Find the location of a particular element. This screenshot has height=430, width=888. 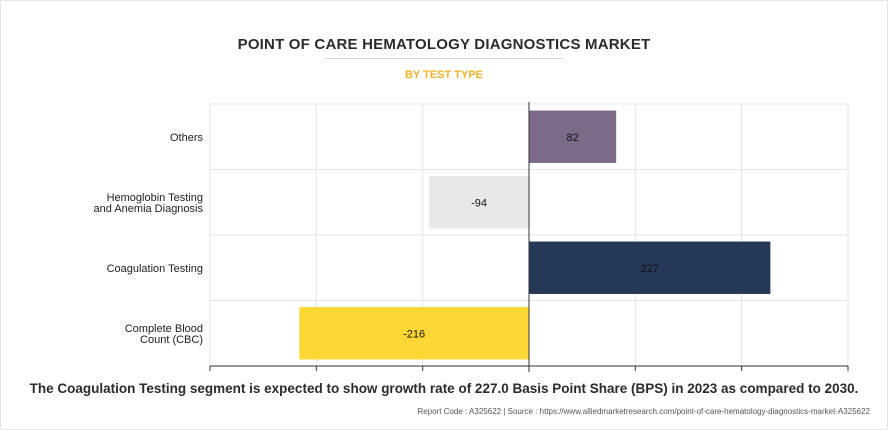

category-label: Coagulation Testing is located at coordinates (155, 269).